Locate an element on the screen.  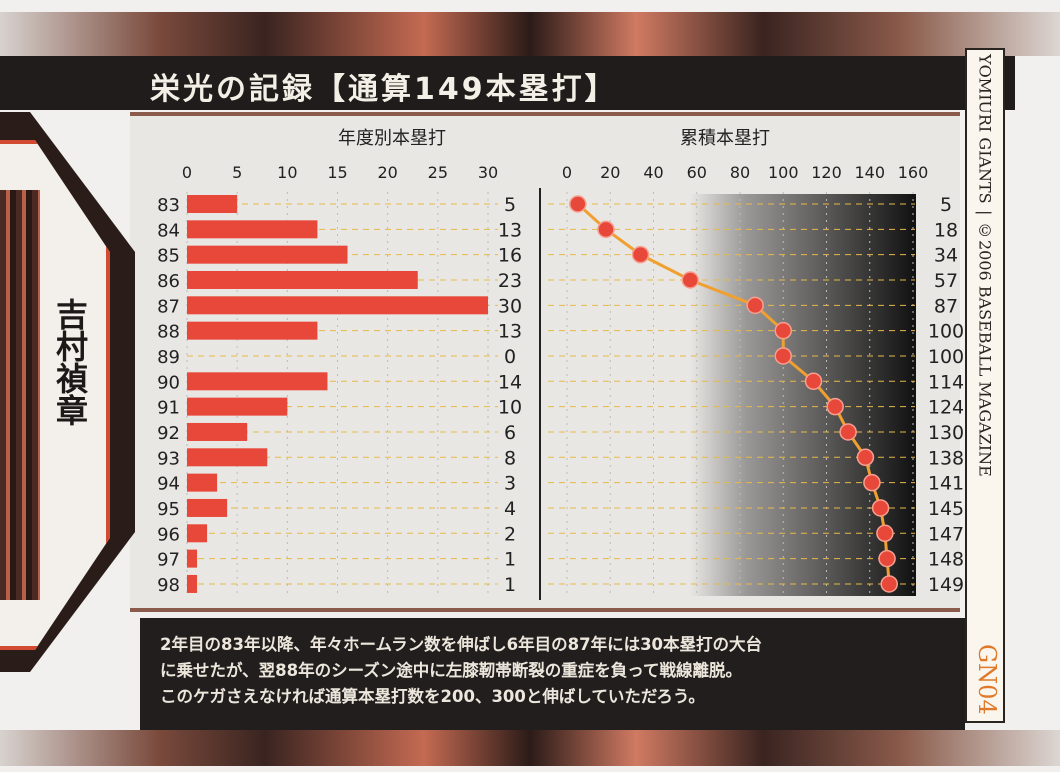
bar-value-label: 2 is located at coordinates (510, 534).